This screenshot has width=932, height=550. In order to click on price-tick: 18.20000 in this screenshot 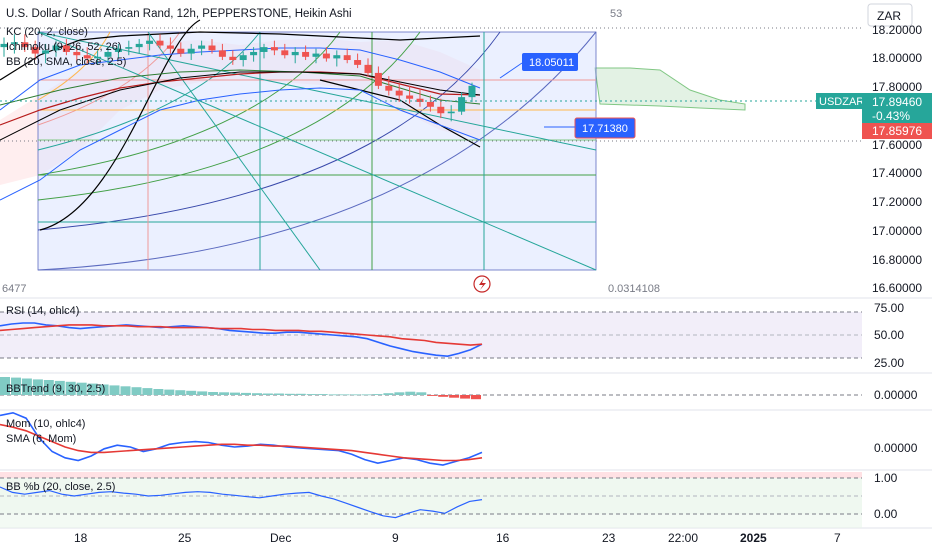, I will do `click(897, 30)`.